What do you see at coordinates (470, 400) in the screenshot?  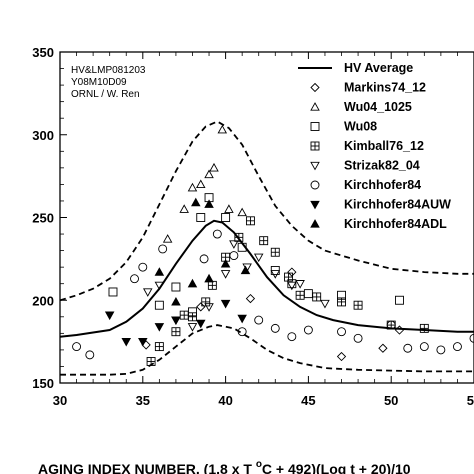 I see `x-tick-label: 55` at bounding box center [470, 400].